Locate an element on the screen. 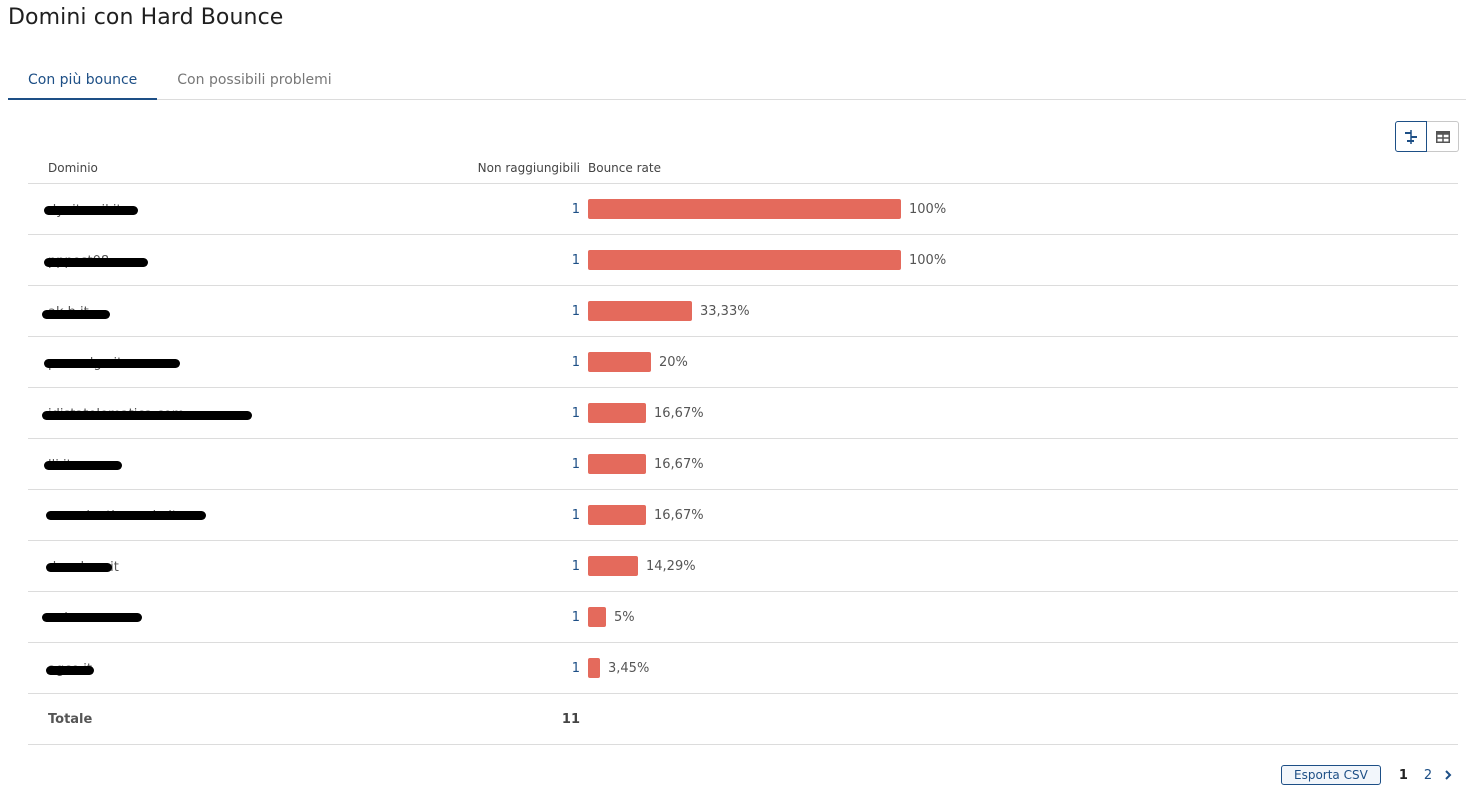 Image resolution: width=1466 pixels, height=791 pixels. chart-view-button is located at coordinates (1411, 136).